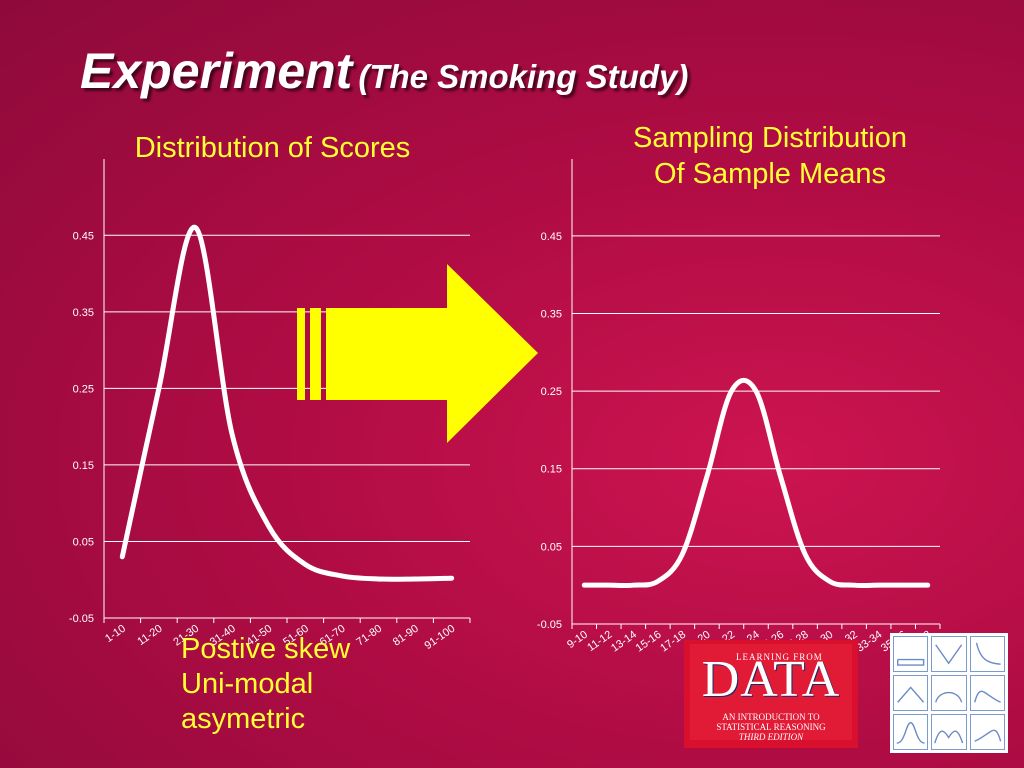 The image size is (1024, 768). Describe the element at coordinates (911, 732) in the screenshot. I see `thumb-bell-icon` at that location.